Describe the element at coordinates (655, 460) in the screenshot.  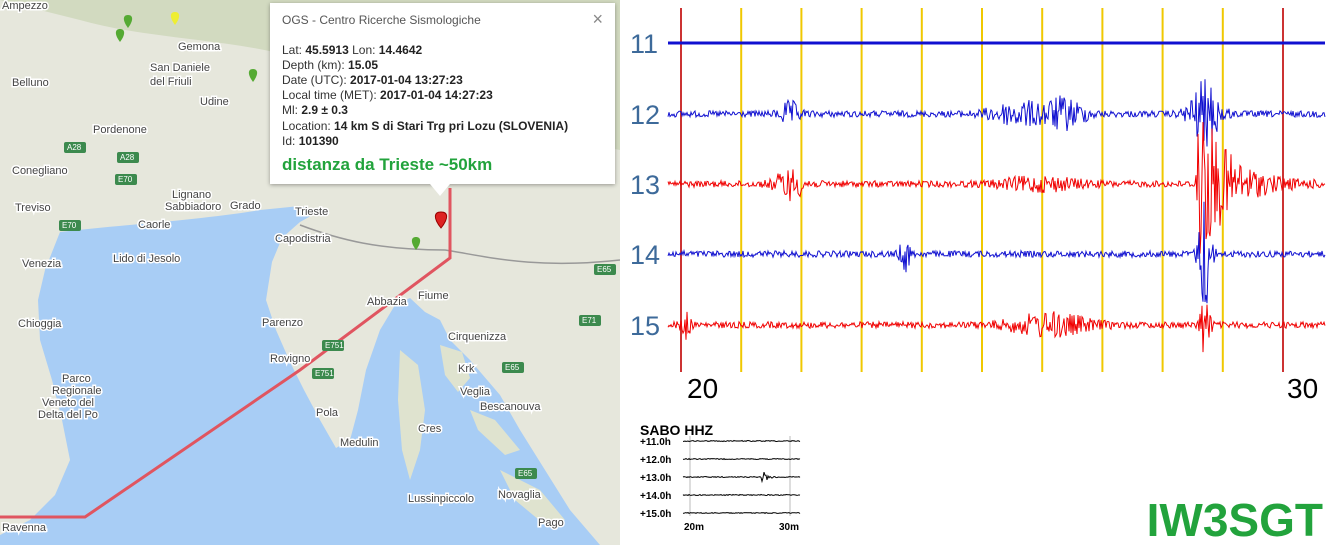
I see `inset-row-label: +12.0h` at that location.